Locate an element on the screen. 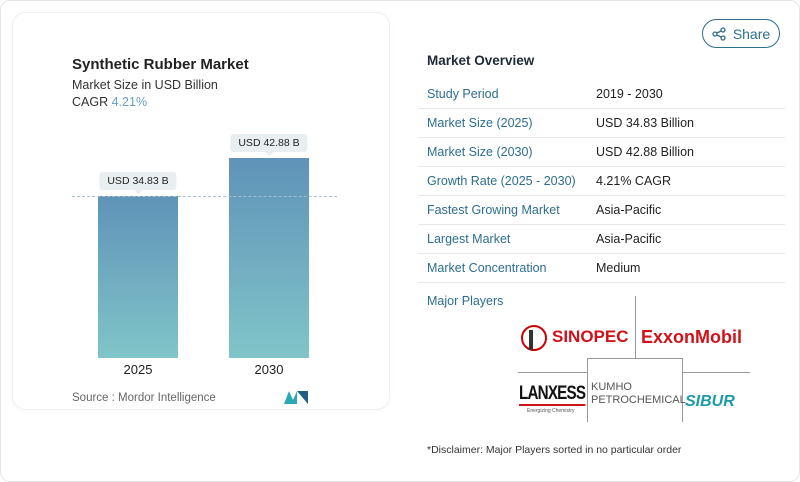 This screenshot has height=482, width=800. bar-2025 is located at coordinates (138, 276).